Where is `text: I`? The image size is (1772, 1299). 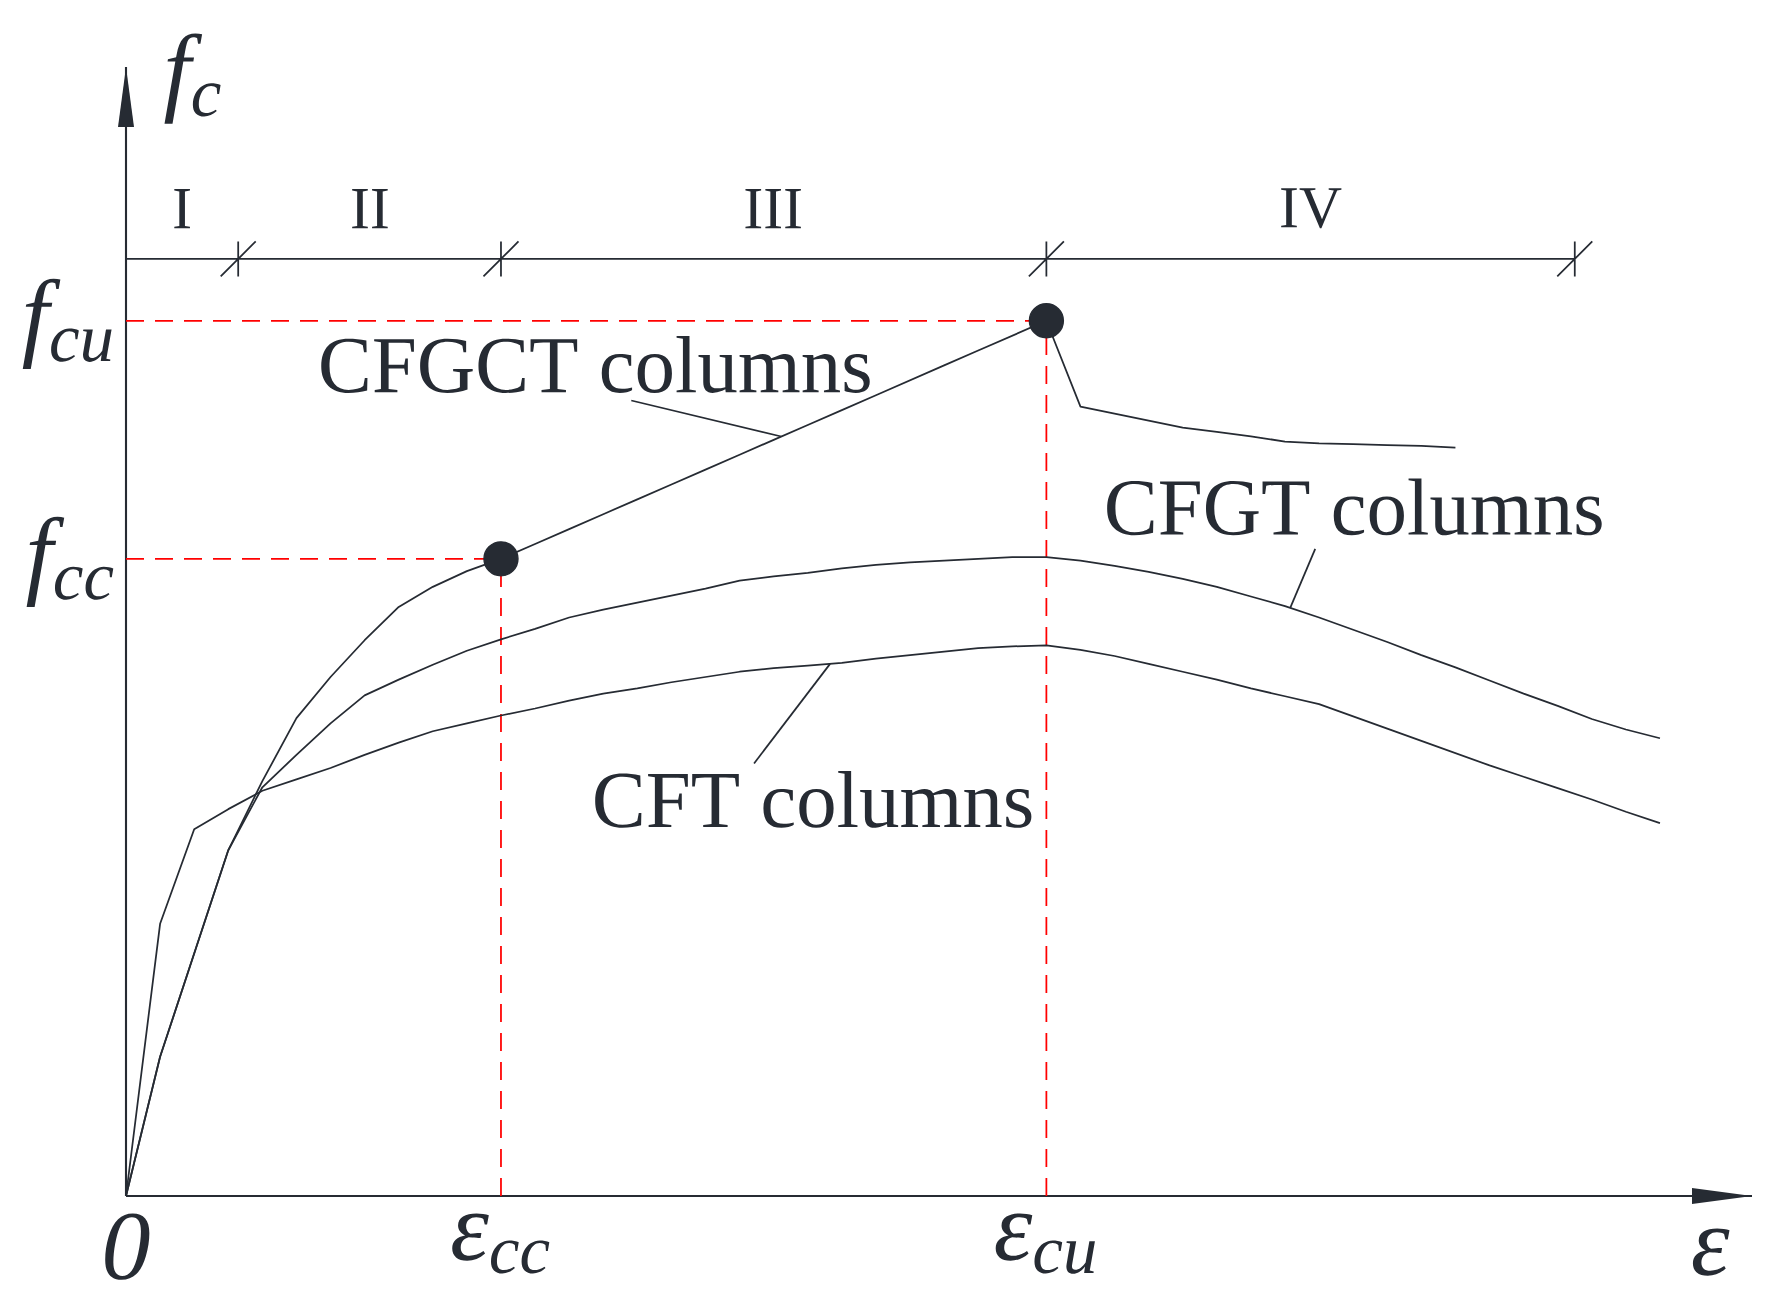
text: I is located at coordinates (182, 209).